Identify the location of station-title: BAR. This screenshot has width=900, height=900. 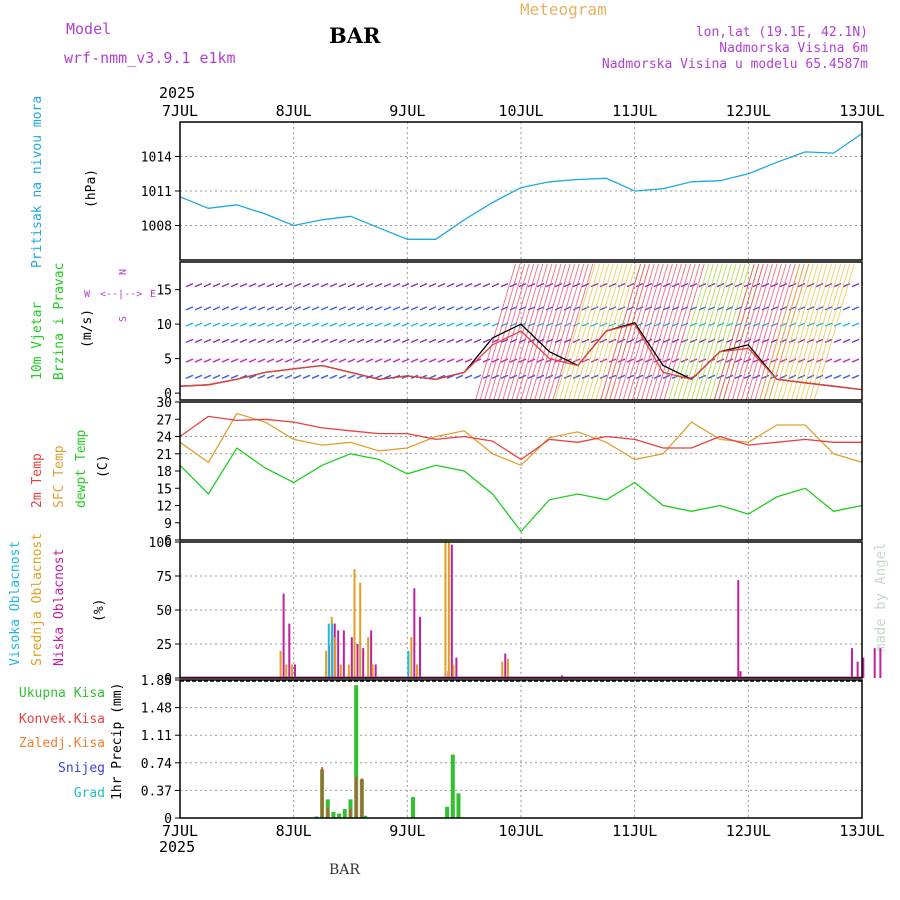
(355, 35).